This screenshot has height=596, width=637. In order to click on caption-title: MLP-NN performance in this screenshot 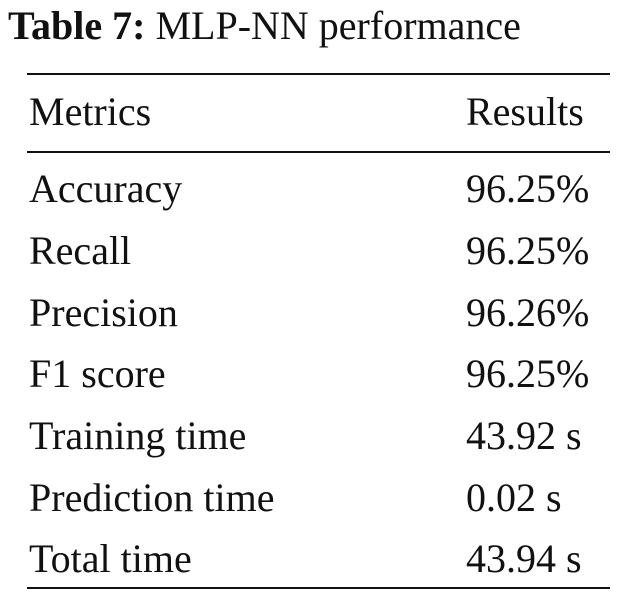, I will do `click(338, 25)`.